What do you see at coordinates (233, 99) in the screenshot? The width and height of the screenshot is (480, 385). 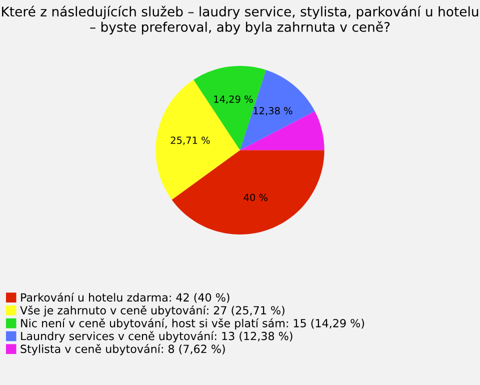 I see `data-label: 14,29 %` at bounding box center [233, 99].